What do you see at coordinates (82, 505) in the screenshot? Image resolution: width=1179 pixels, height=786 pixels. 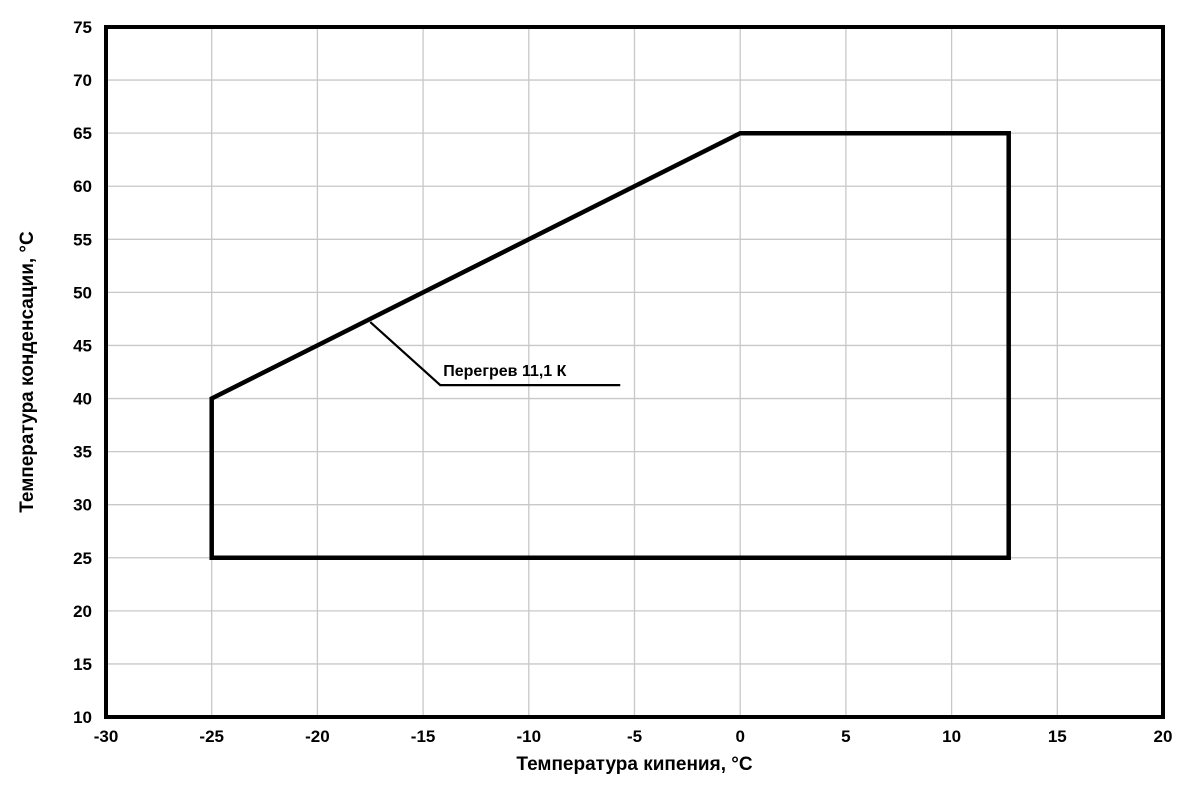 I see `y-tick-label: 30` at bounding box center [82, 505].